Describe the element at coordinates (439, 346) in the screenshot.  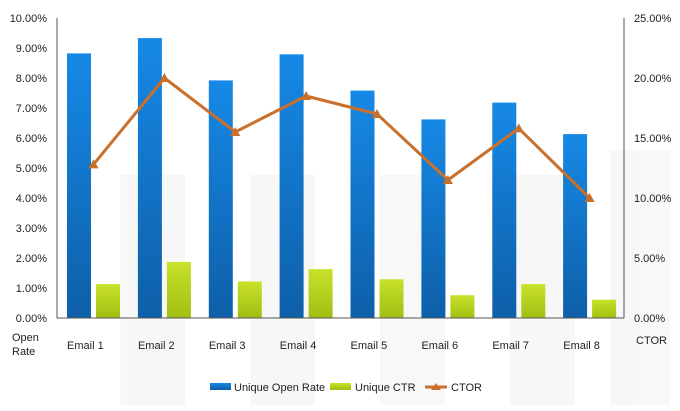
I see `x-tick-label: Email 6` at that location.